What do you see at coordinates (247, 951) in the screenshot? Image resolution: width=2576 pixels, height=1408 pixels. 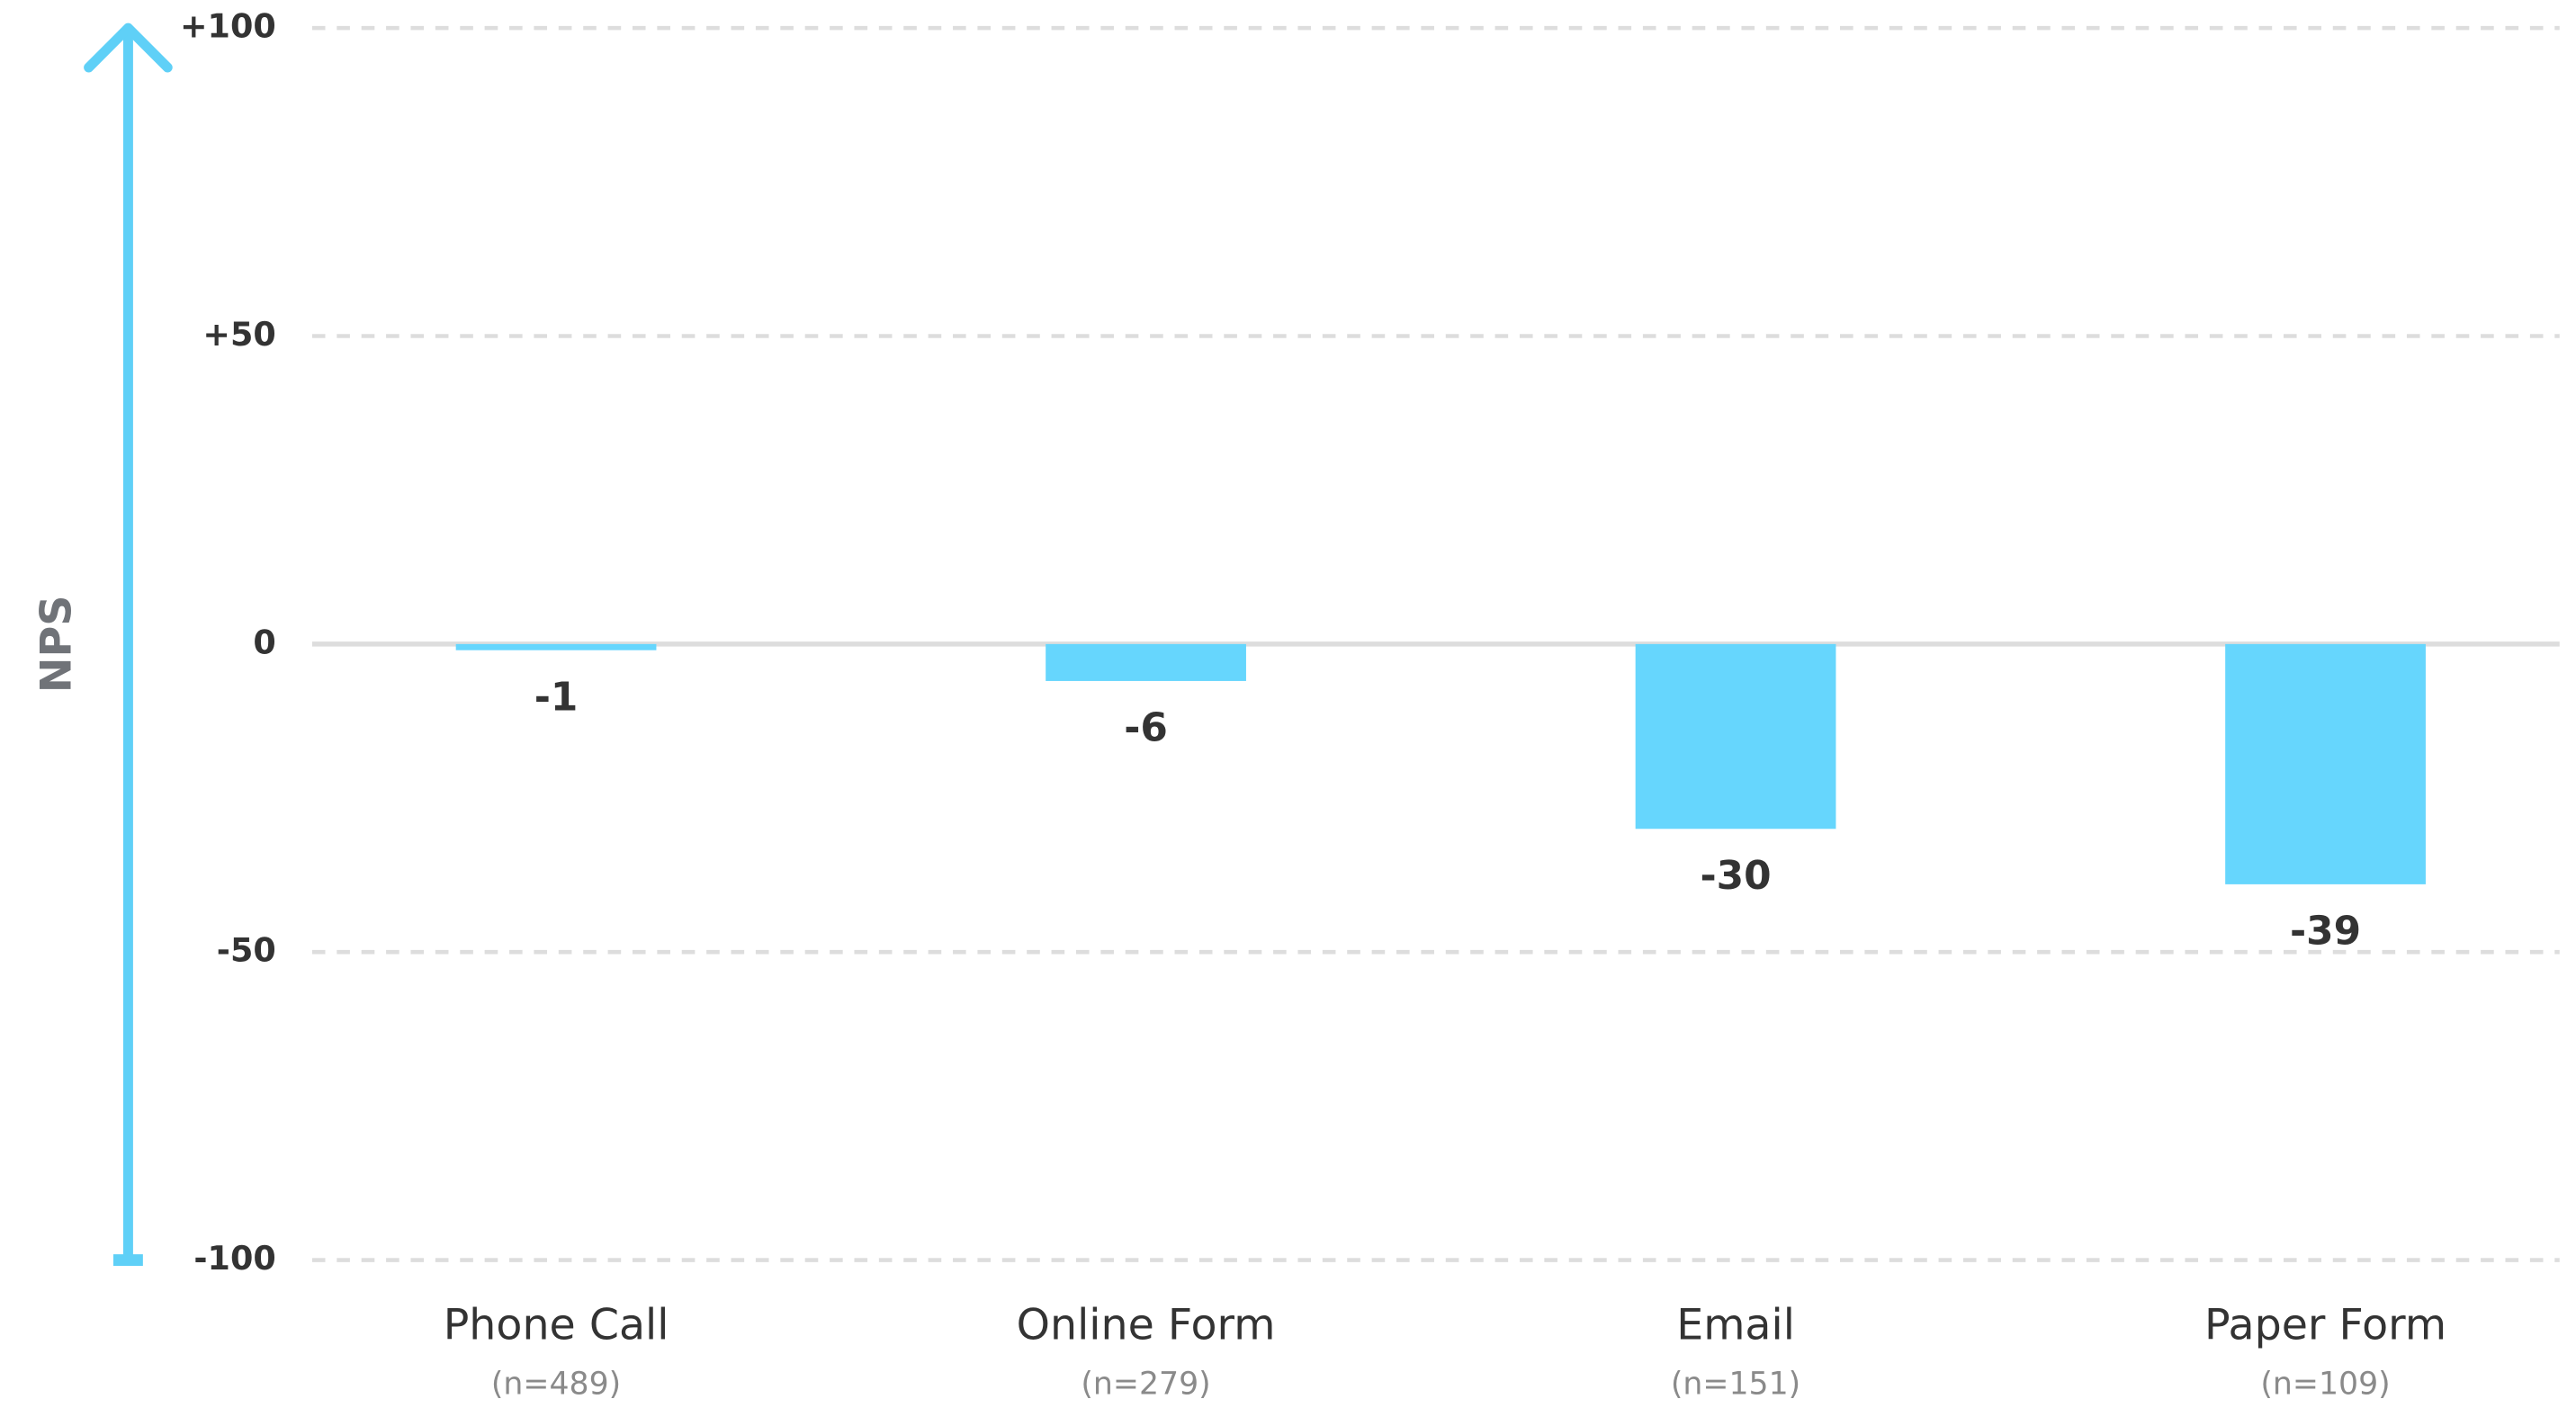 I see `y-tick-label: -50` at bounding box center [247, 951].